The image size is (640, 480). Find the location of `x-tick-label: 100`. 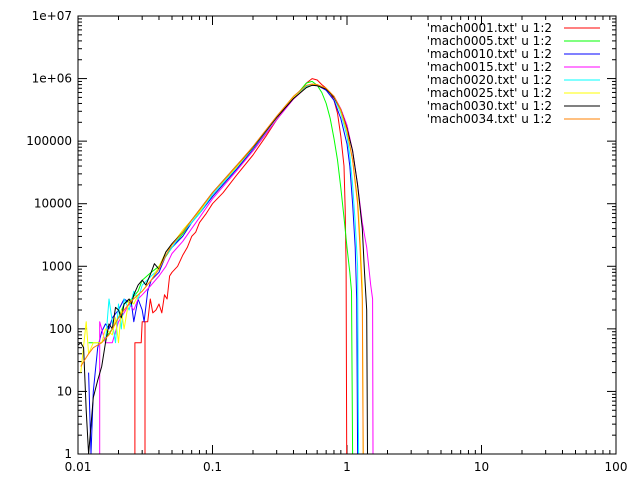

x-tick-label: 100 is located at coordinates (616, 467).